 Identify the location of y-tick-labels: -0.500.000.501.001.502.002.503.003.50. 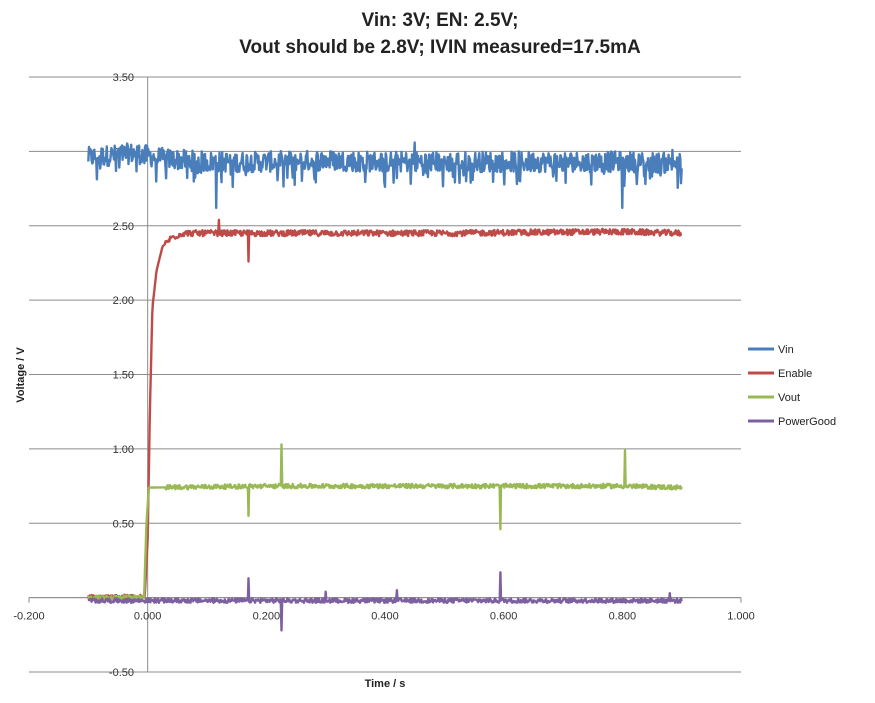
(121, 375).